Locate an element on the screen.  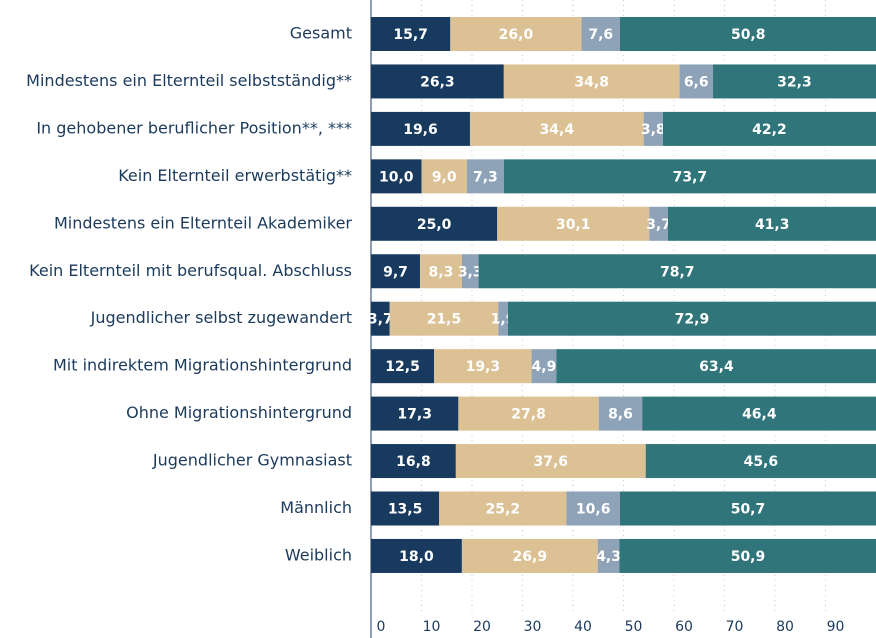
value-label: 26,9 is located at coordinates (530, 557).